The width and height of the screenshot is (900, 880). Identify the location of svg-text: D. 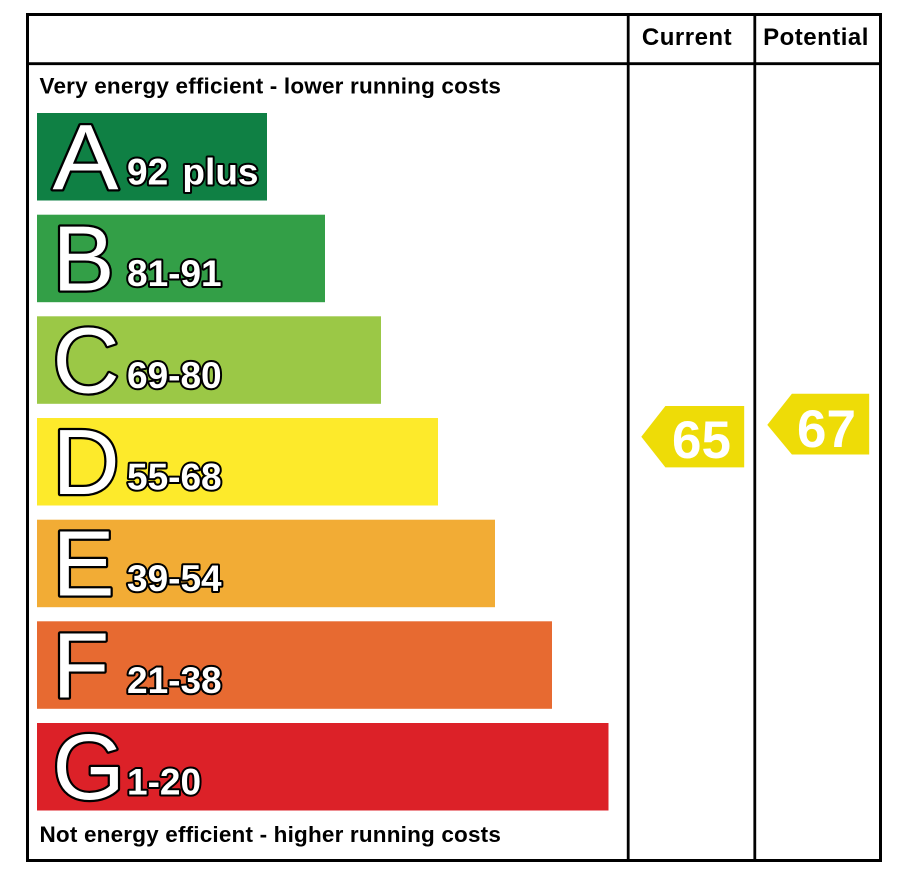
(86, 462).